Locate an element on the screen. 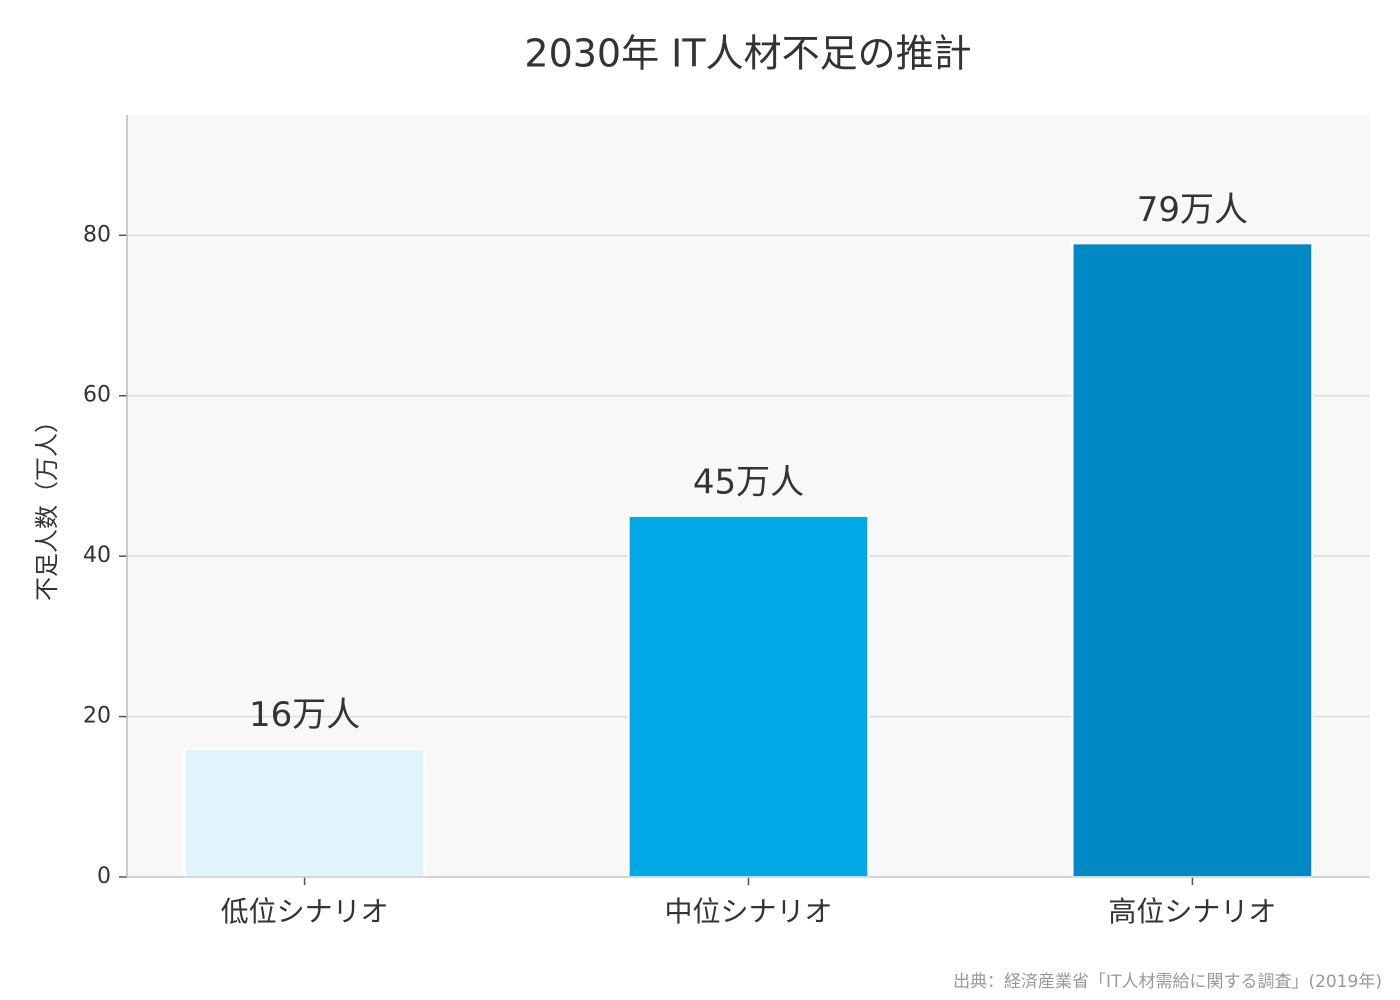 This screenshot has height=1000, width=1400. y-tick-label: 60 is located at coordinates (97, 395).